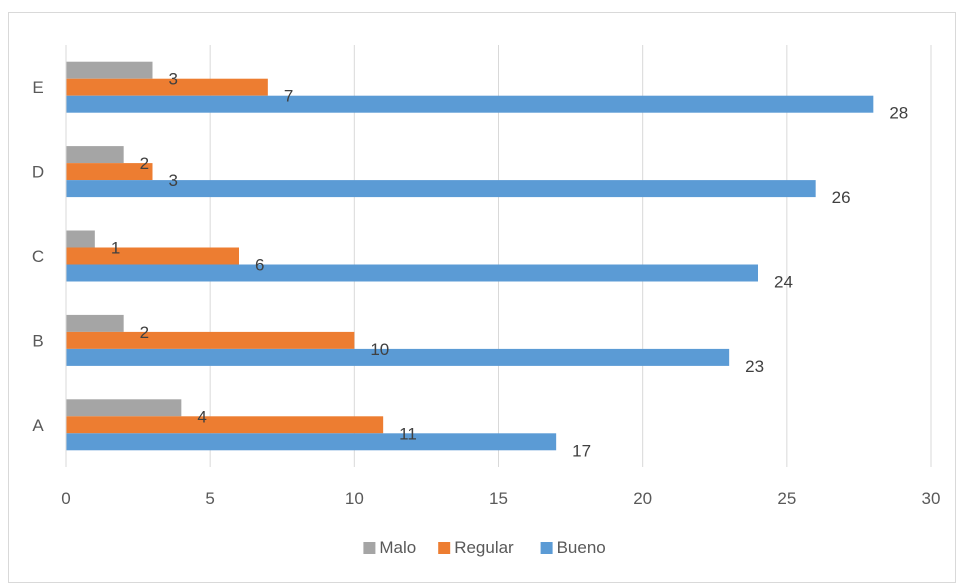 This screenshot has height=585, width=958. I want to click on legend-item-malo: Malo, so click(389, 547).